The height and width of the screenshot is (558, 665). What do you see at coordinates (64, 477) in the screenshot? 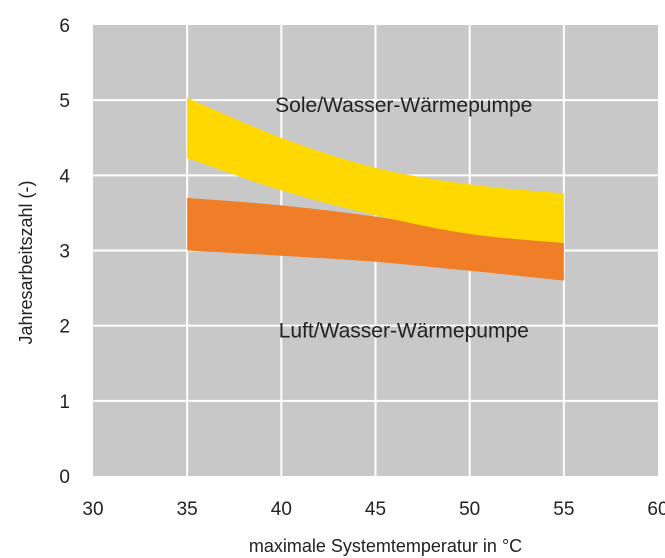
I see `y-tick-label: 0` at bounding box center [64, 477].